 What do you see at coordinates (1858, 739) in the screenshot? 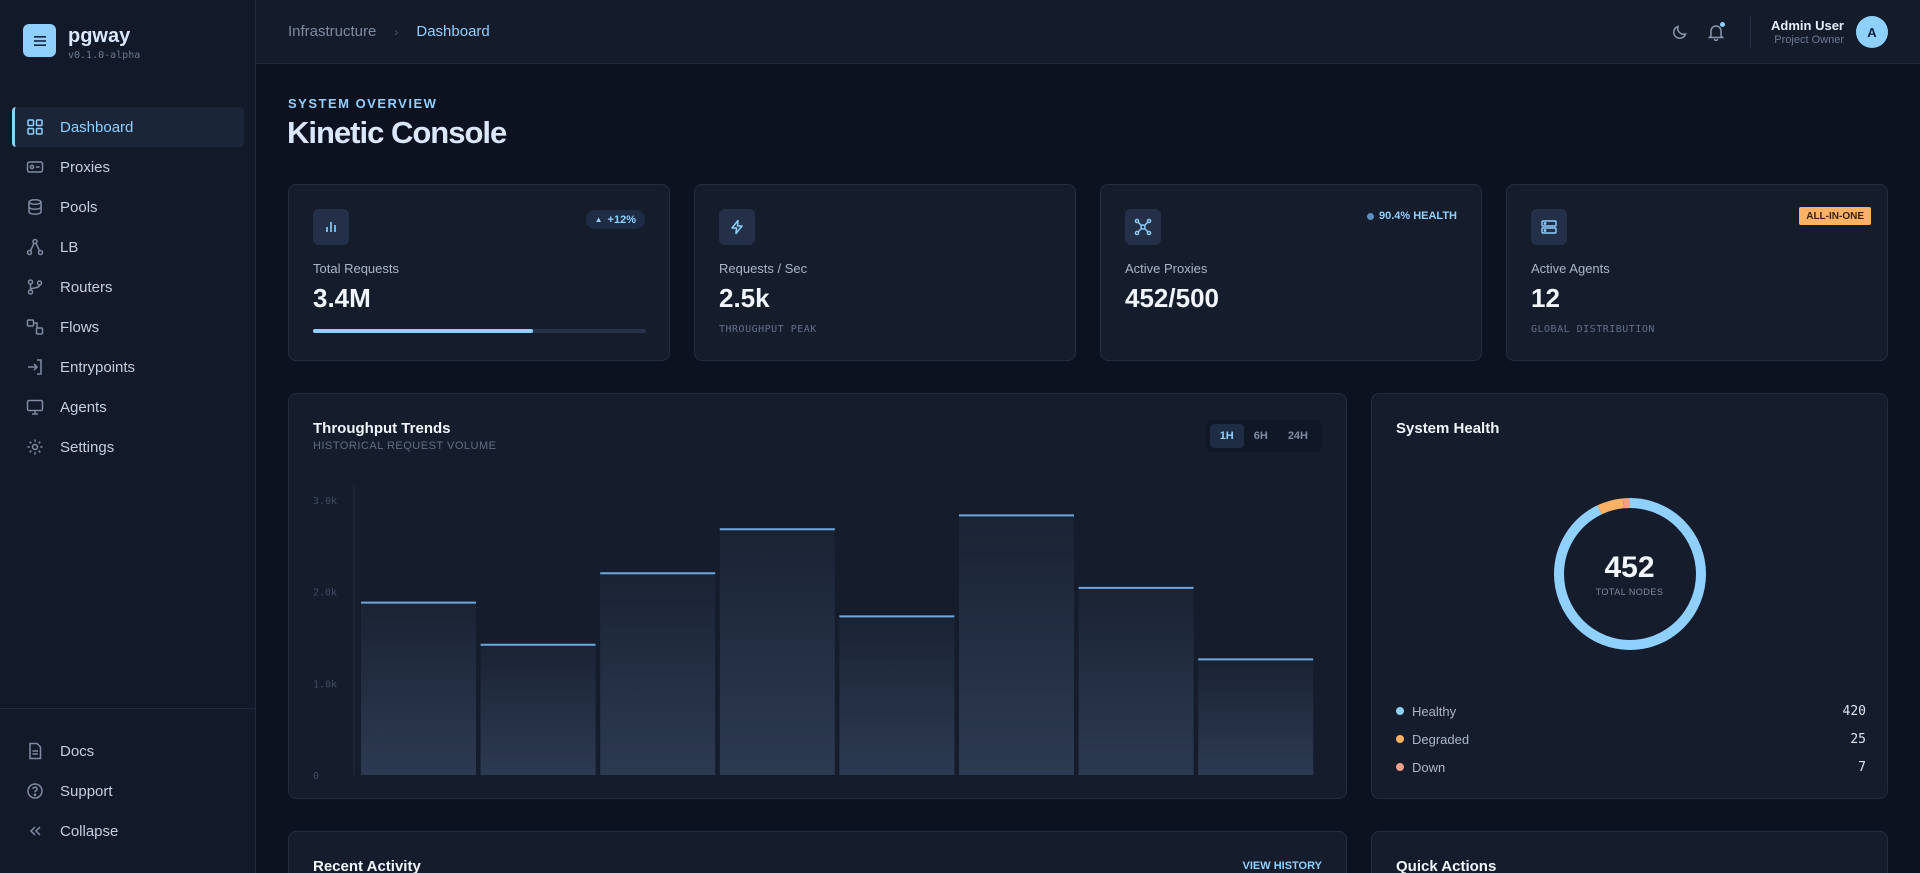
I see `legend-value: 25` at bounding box center [1858, 739].